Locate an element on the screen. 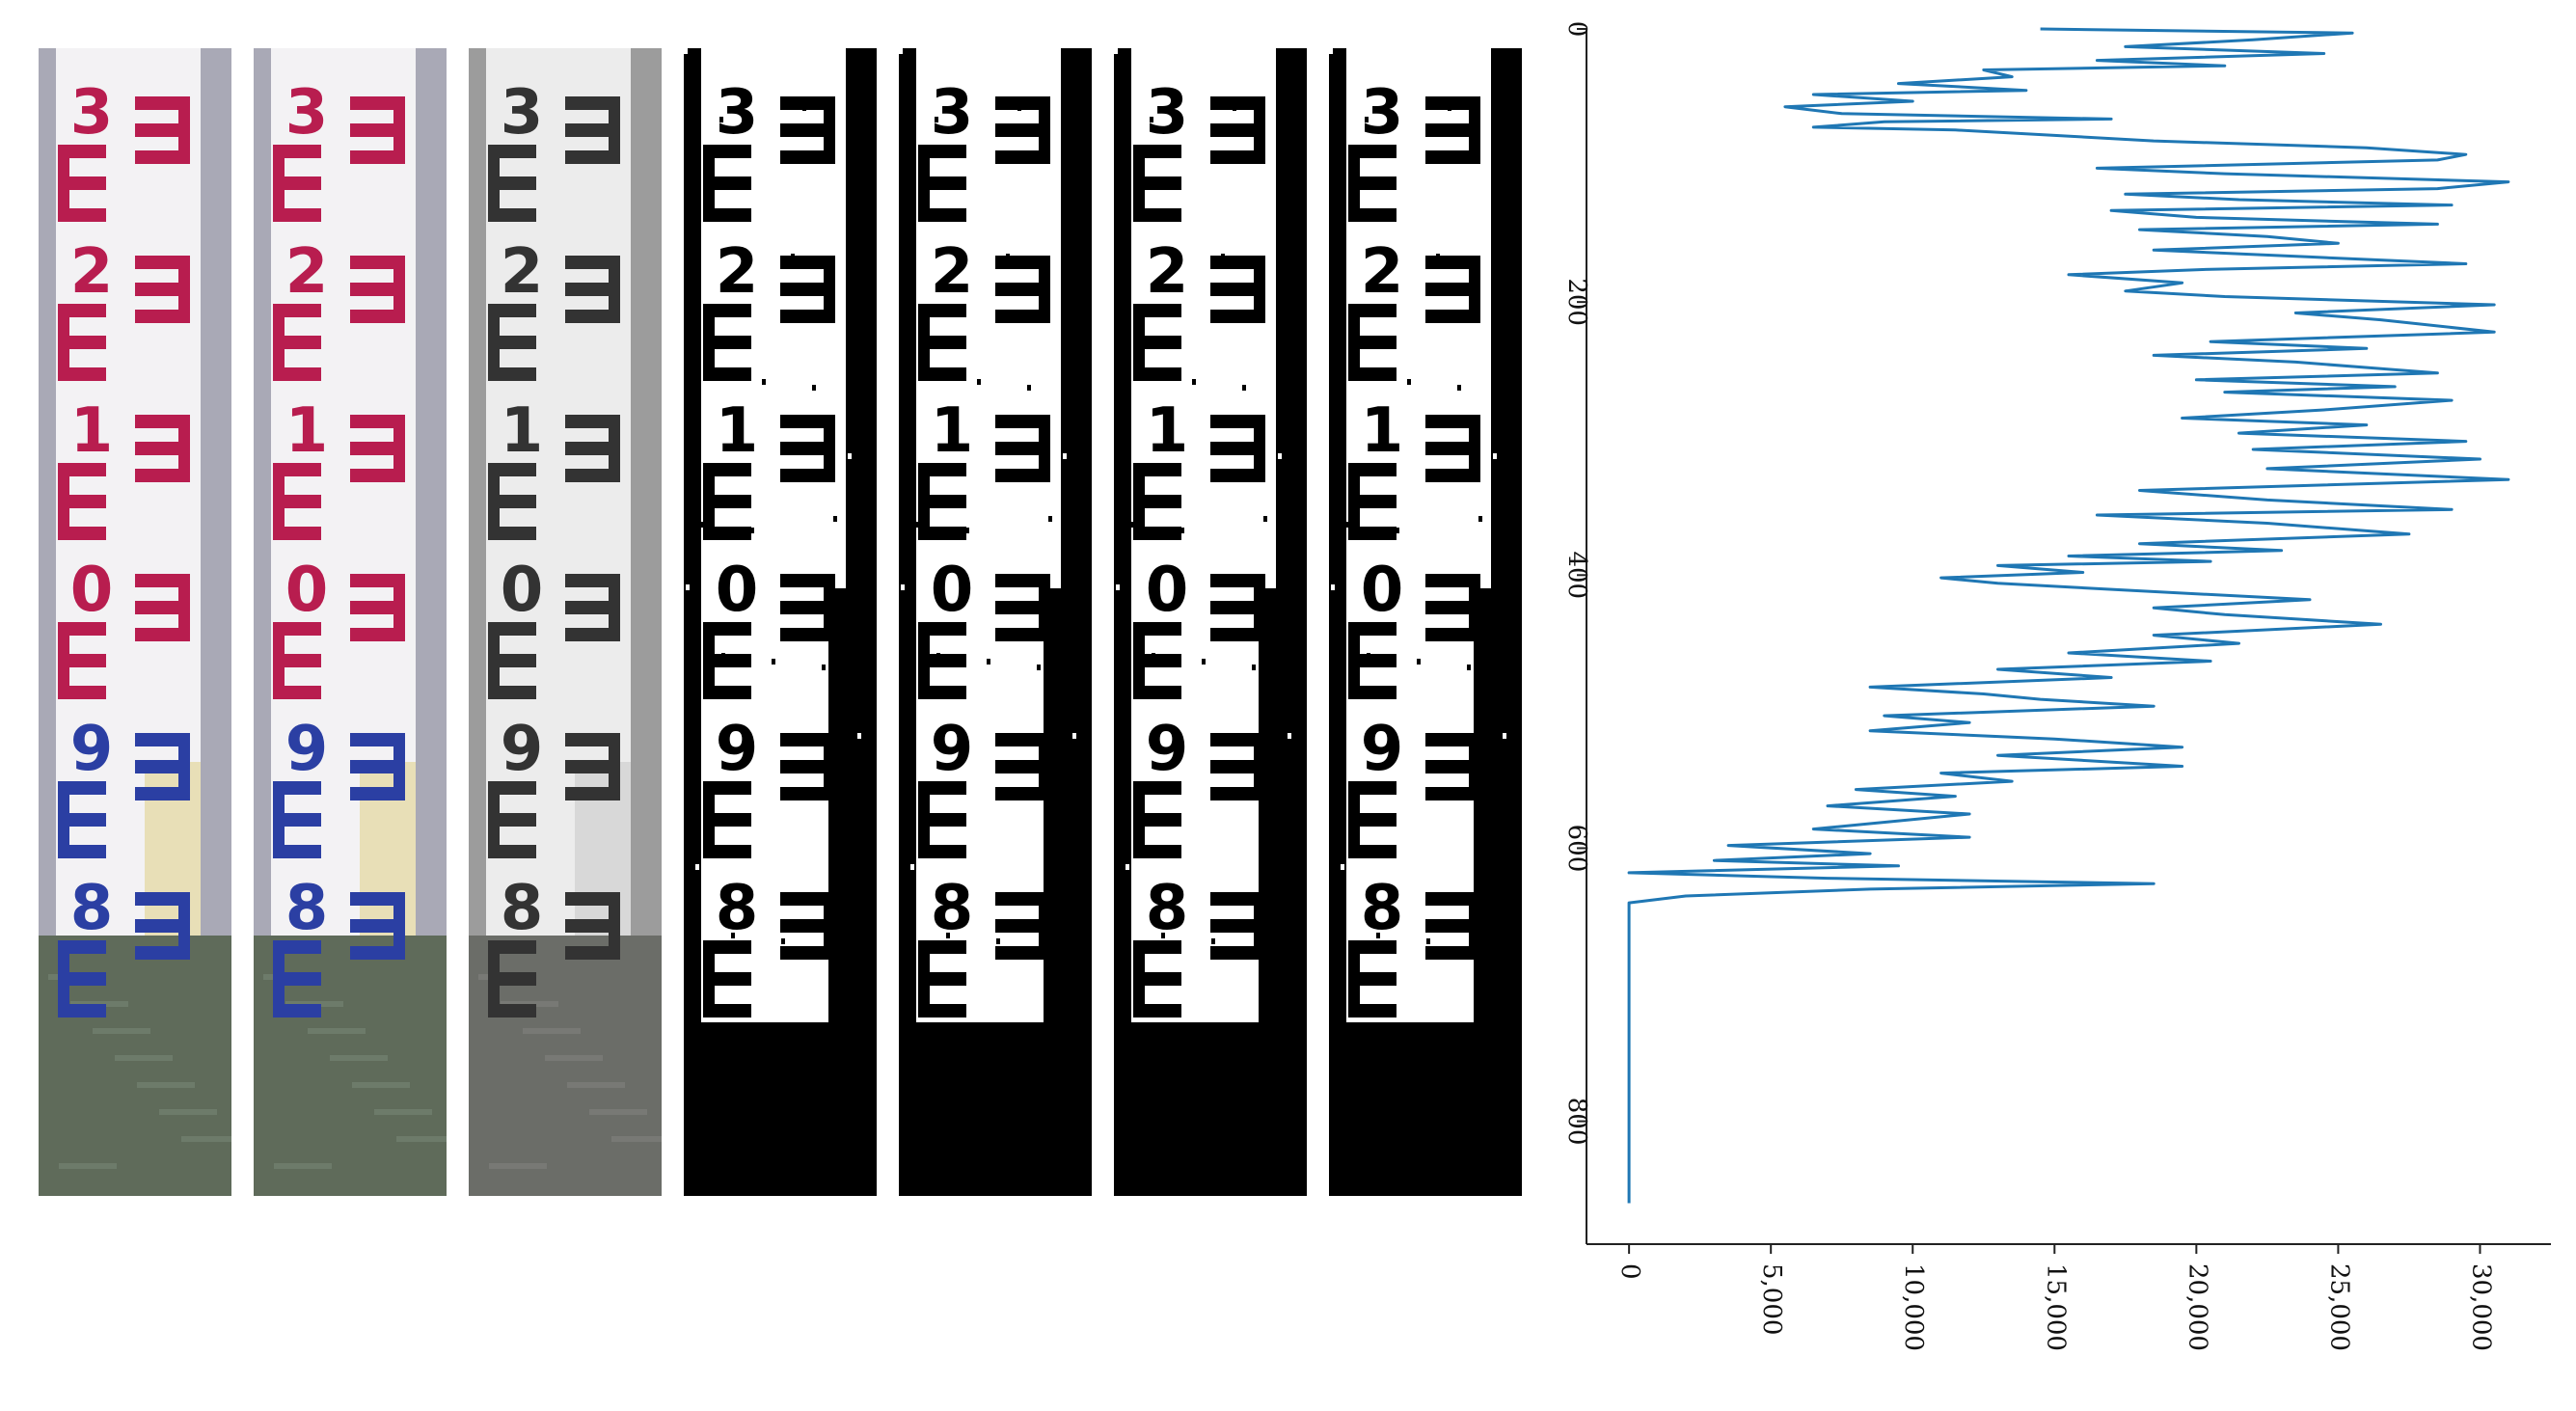 This screenshot has width=2576, height=1411. x-tick-label: 10,000 is located at coordinates (1913, 1307).